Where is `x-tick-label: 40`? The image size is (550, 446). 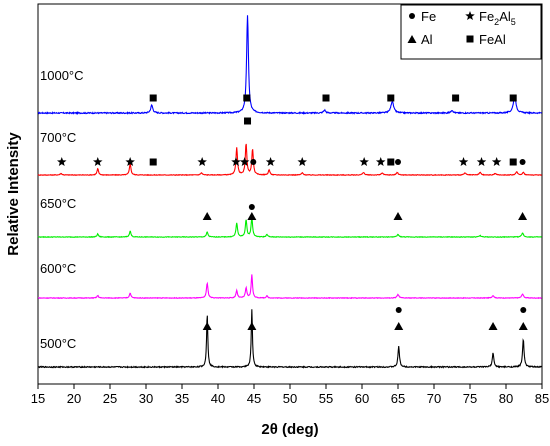 x-tick-label: 40 is located at coordinates (218, 398).